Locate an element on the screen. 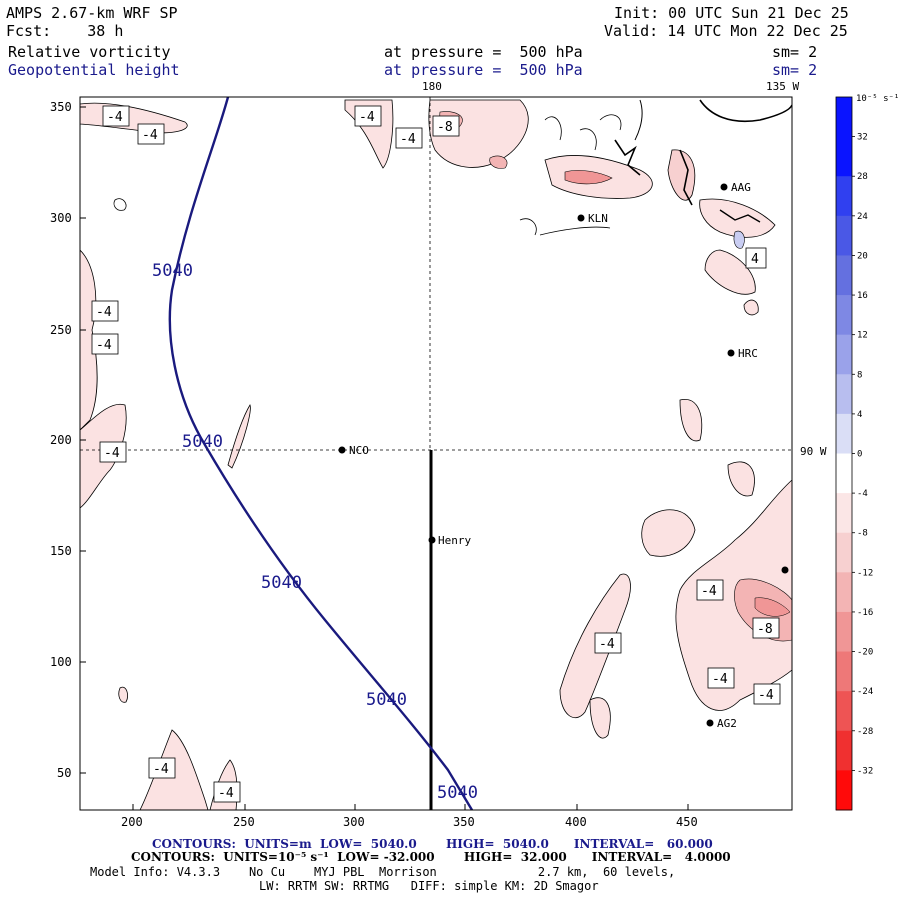  station-hrc: HRC is located at coordinates (742, 353).